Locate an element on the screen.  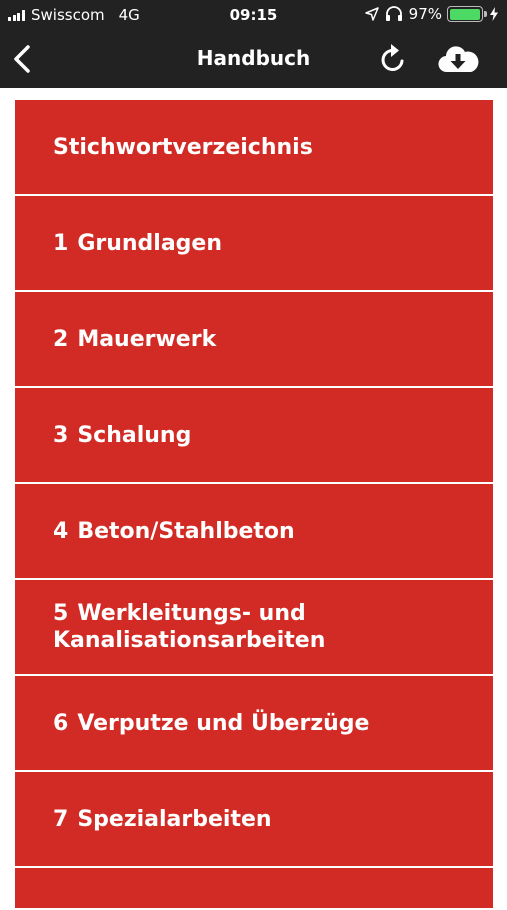
battery-percent: 97% is located at coordinates (425, 14).